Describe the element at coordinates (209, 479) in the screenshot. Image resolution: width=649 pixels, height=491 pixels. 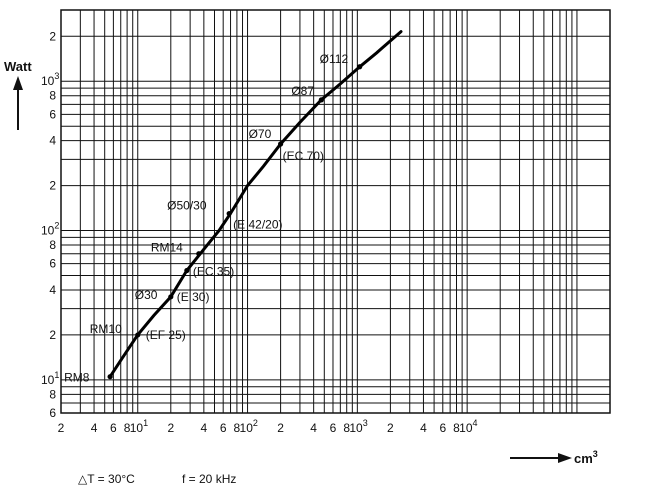
I see `frequency-annotation: f = 20 kHz` at that location.